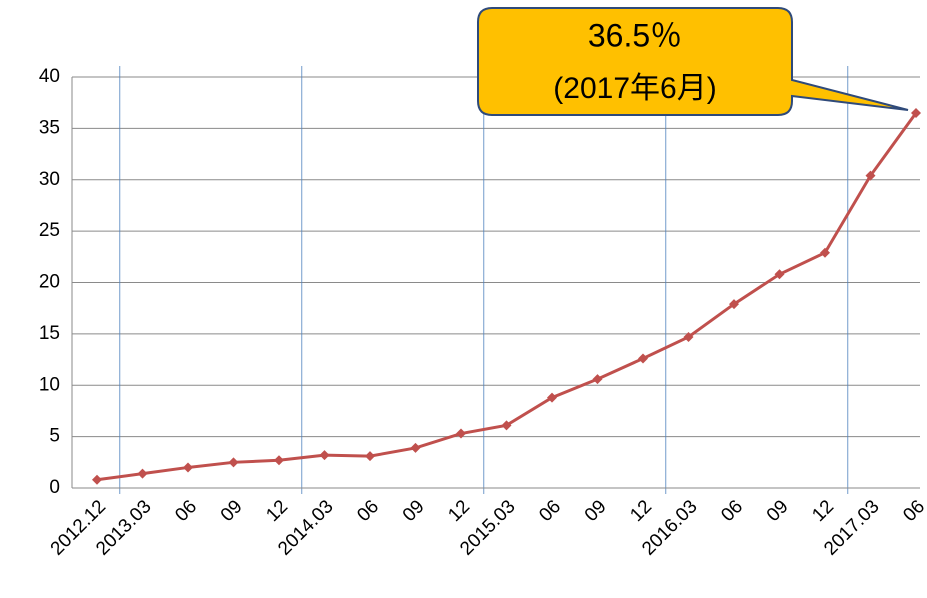 The height and width of the screenshot is (598, 927). I want to click on y-tick-label: 5, so click(54, 436).